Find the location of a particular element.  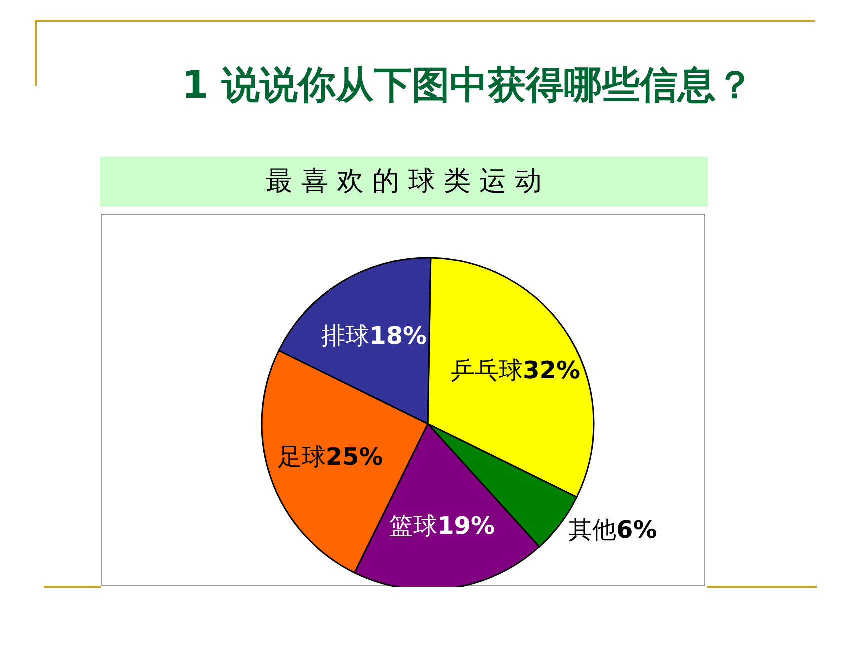

slice-label: 其他 is located at coordinates (592, 530).